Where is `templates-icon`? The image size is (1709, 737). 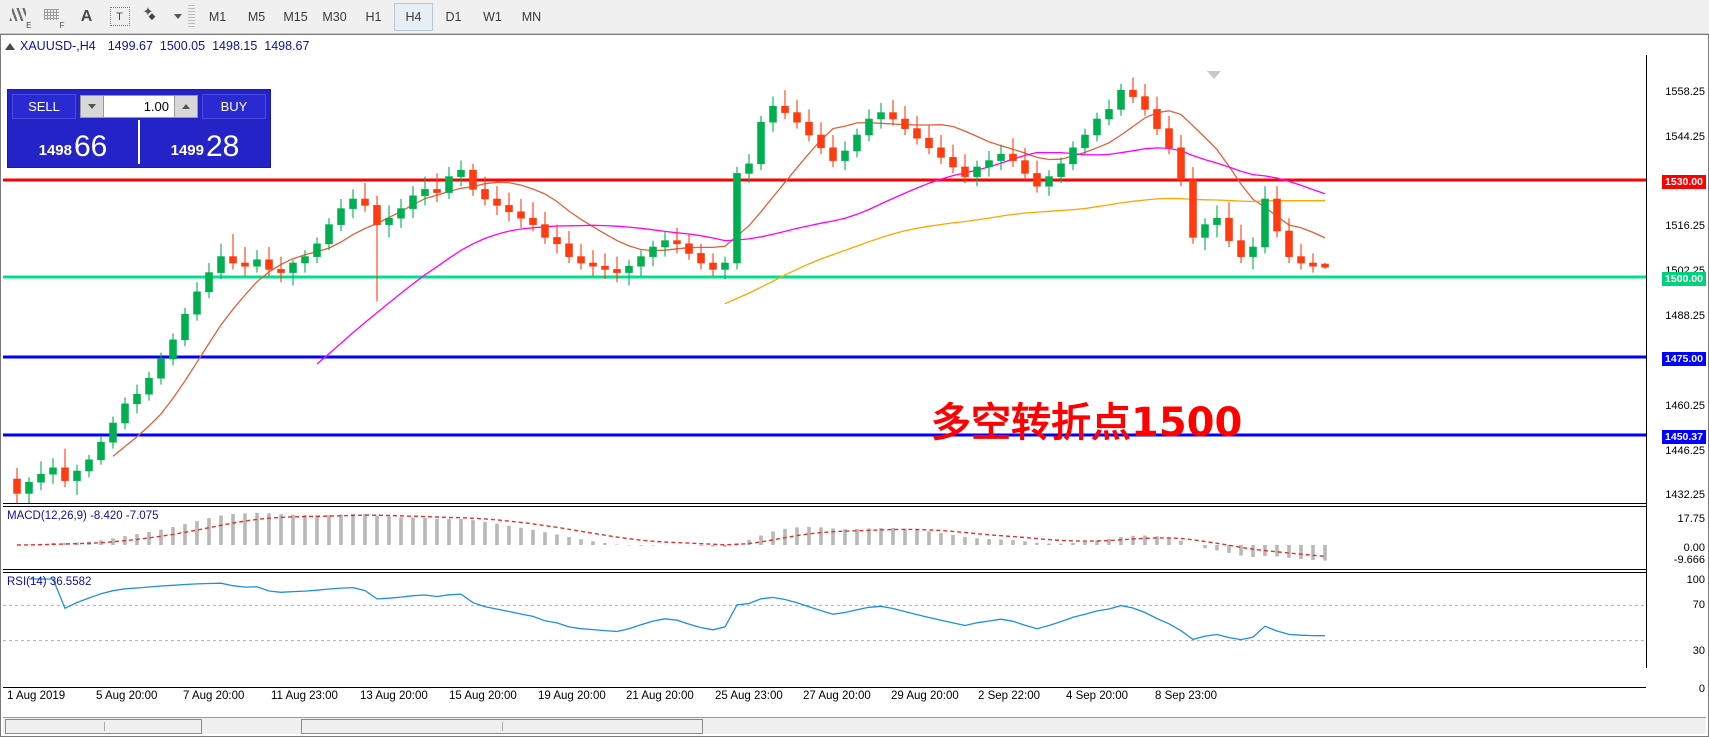 templates-icon is located at coordinates (20, 17).